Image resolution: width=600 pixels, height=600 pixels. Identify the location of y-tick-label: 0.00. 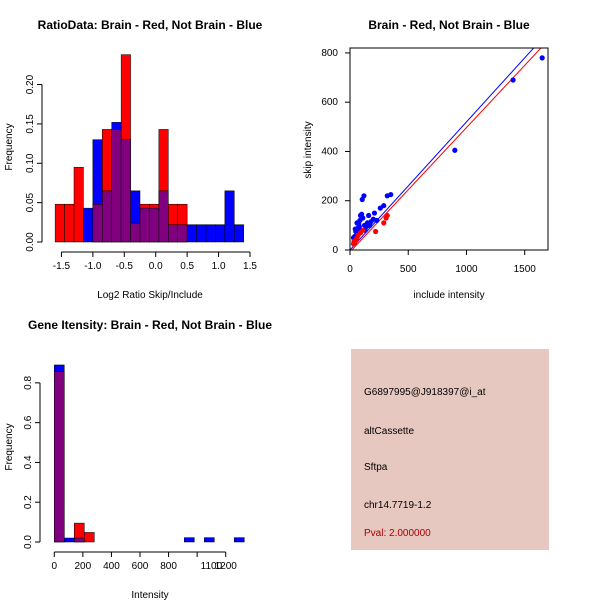
(30, 242).